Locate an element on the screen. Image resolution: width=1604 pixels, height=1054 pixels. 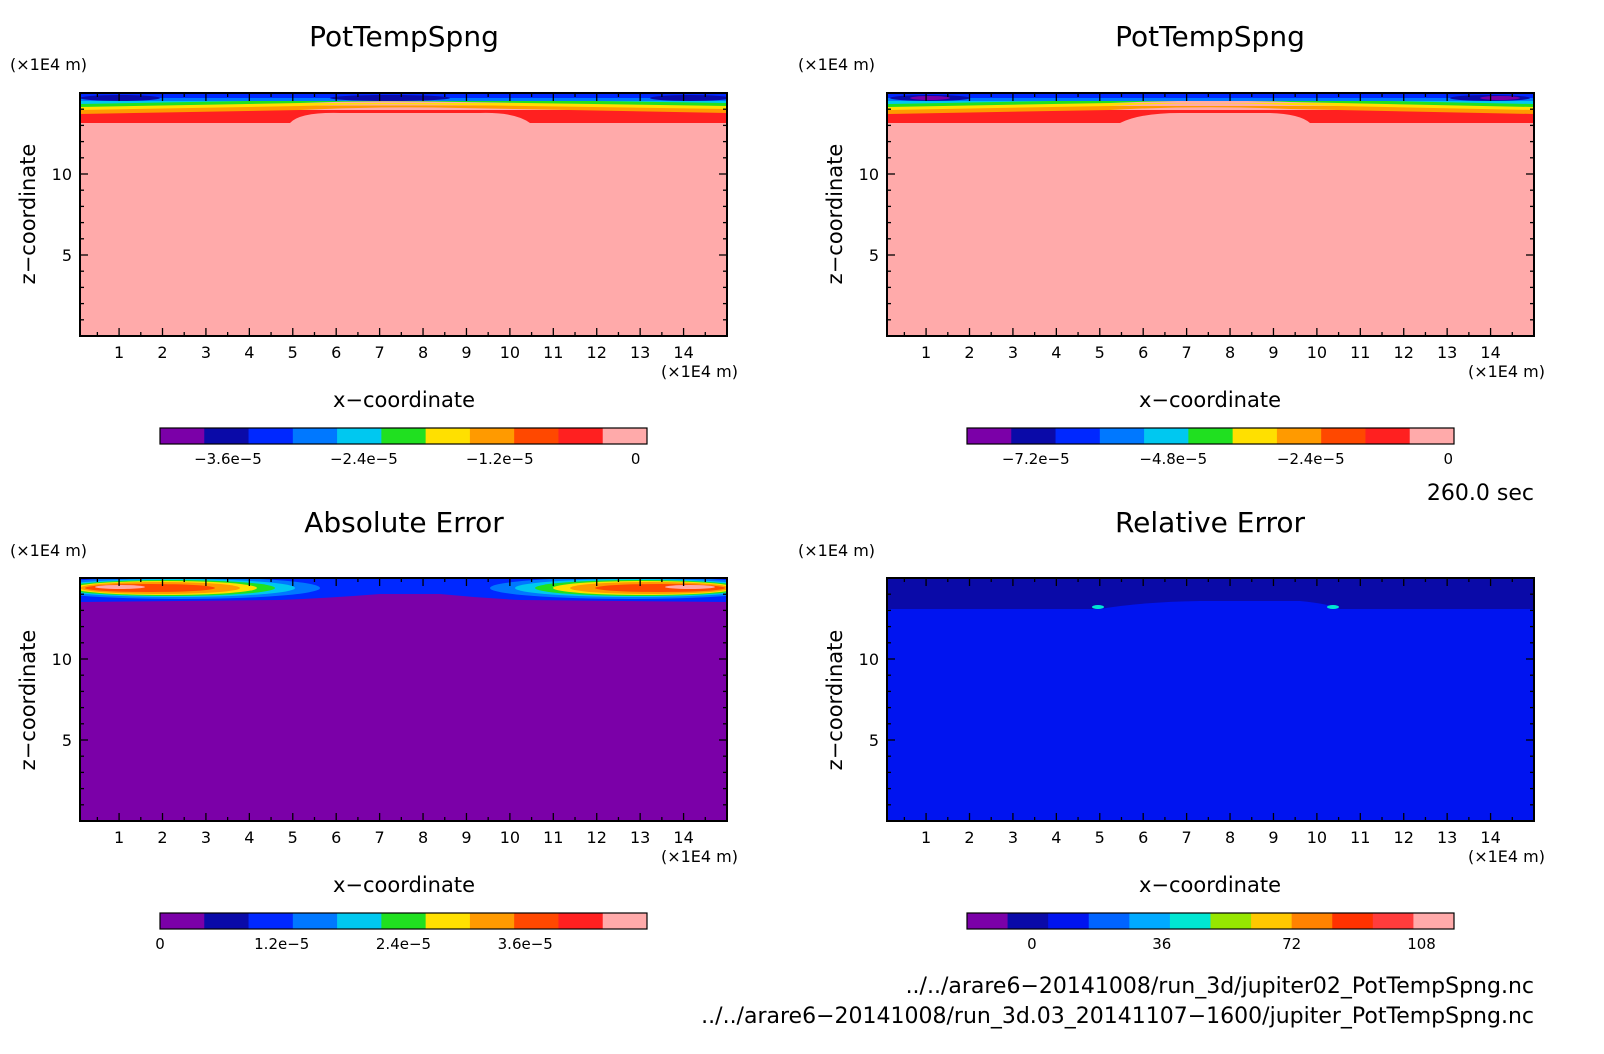
time-label: 260.0 sec is located at coordinates (1480, 493).